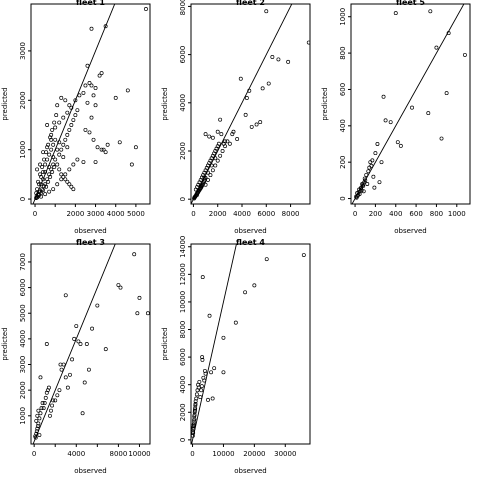 Image resolution: width=480 pixels, height=480 pixels. I want to click on reference-line, so click(214, 344).